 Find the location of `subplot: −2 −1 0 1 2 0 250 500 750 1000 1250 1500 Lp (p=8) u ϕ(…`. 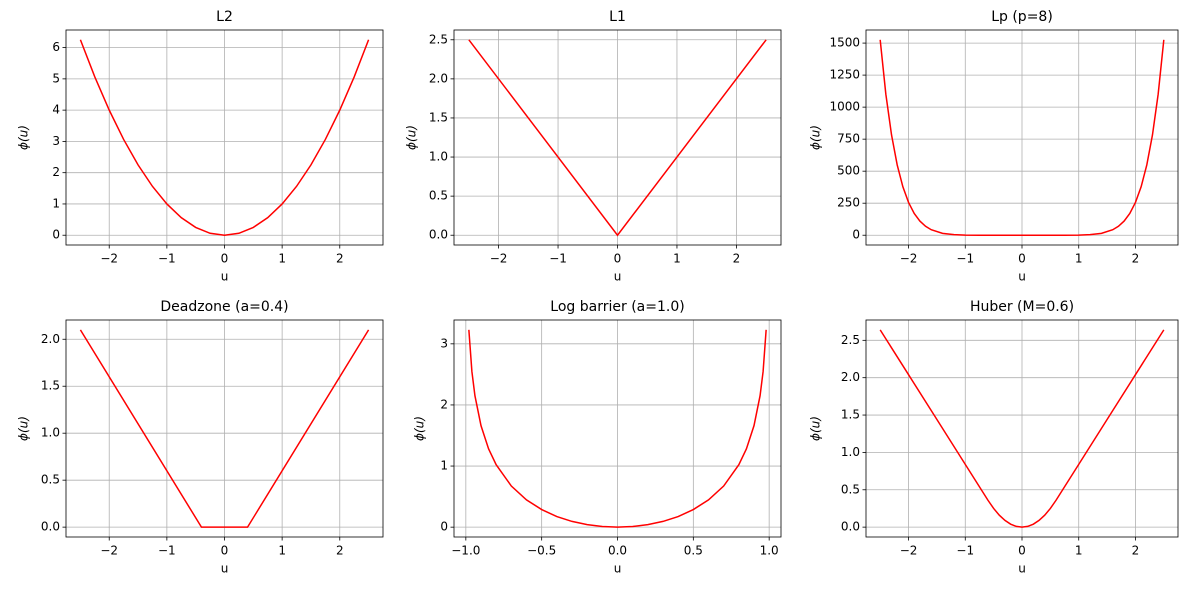

subplot: −2 −1 0 1 2 0 250 500 750 1000 1250 1500 Lp (p=8) u ϕ(… is located at coordinates (994, 146).